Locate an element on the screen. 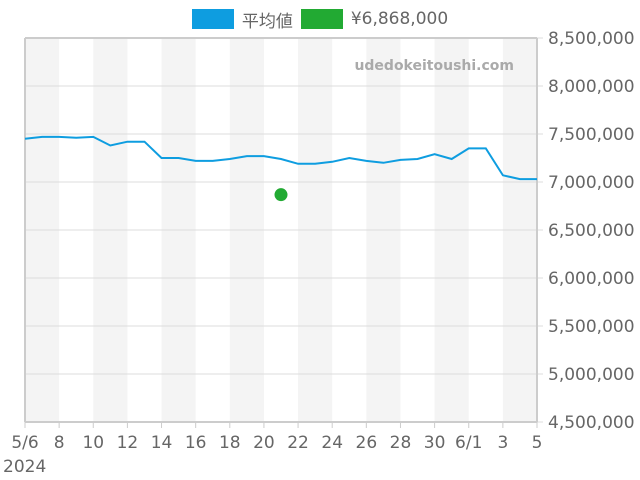  y-tick-label: 8,500,000 is located at coordinates (591, 39).